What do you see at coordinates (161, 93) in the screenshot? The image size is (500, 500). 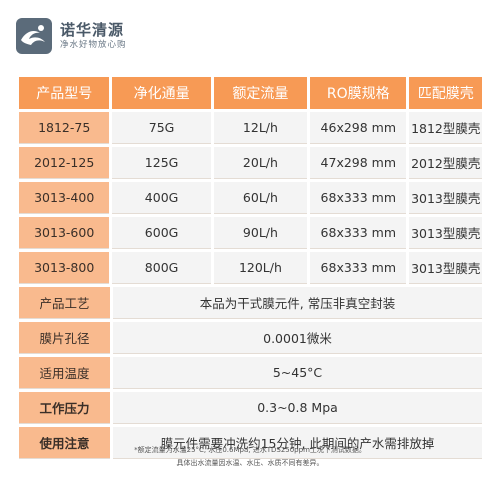 I see `header-flux: 净化通量` at bounding box center [161, 93].